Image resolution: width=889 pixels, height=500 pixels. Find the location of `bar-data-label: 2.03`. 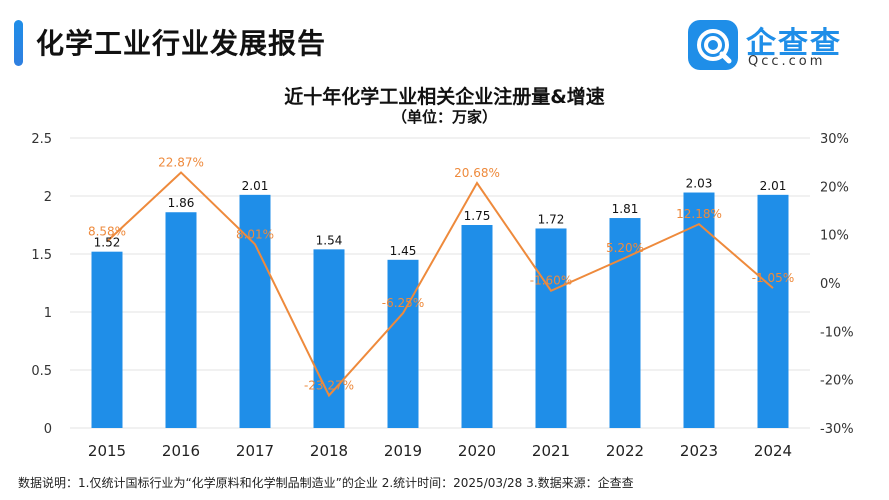

bar-data-label: 2.03 is located at coordinates (699, 184).